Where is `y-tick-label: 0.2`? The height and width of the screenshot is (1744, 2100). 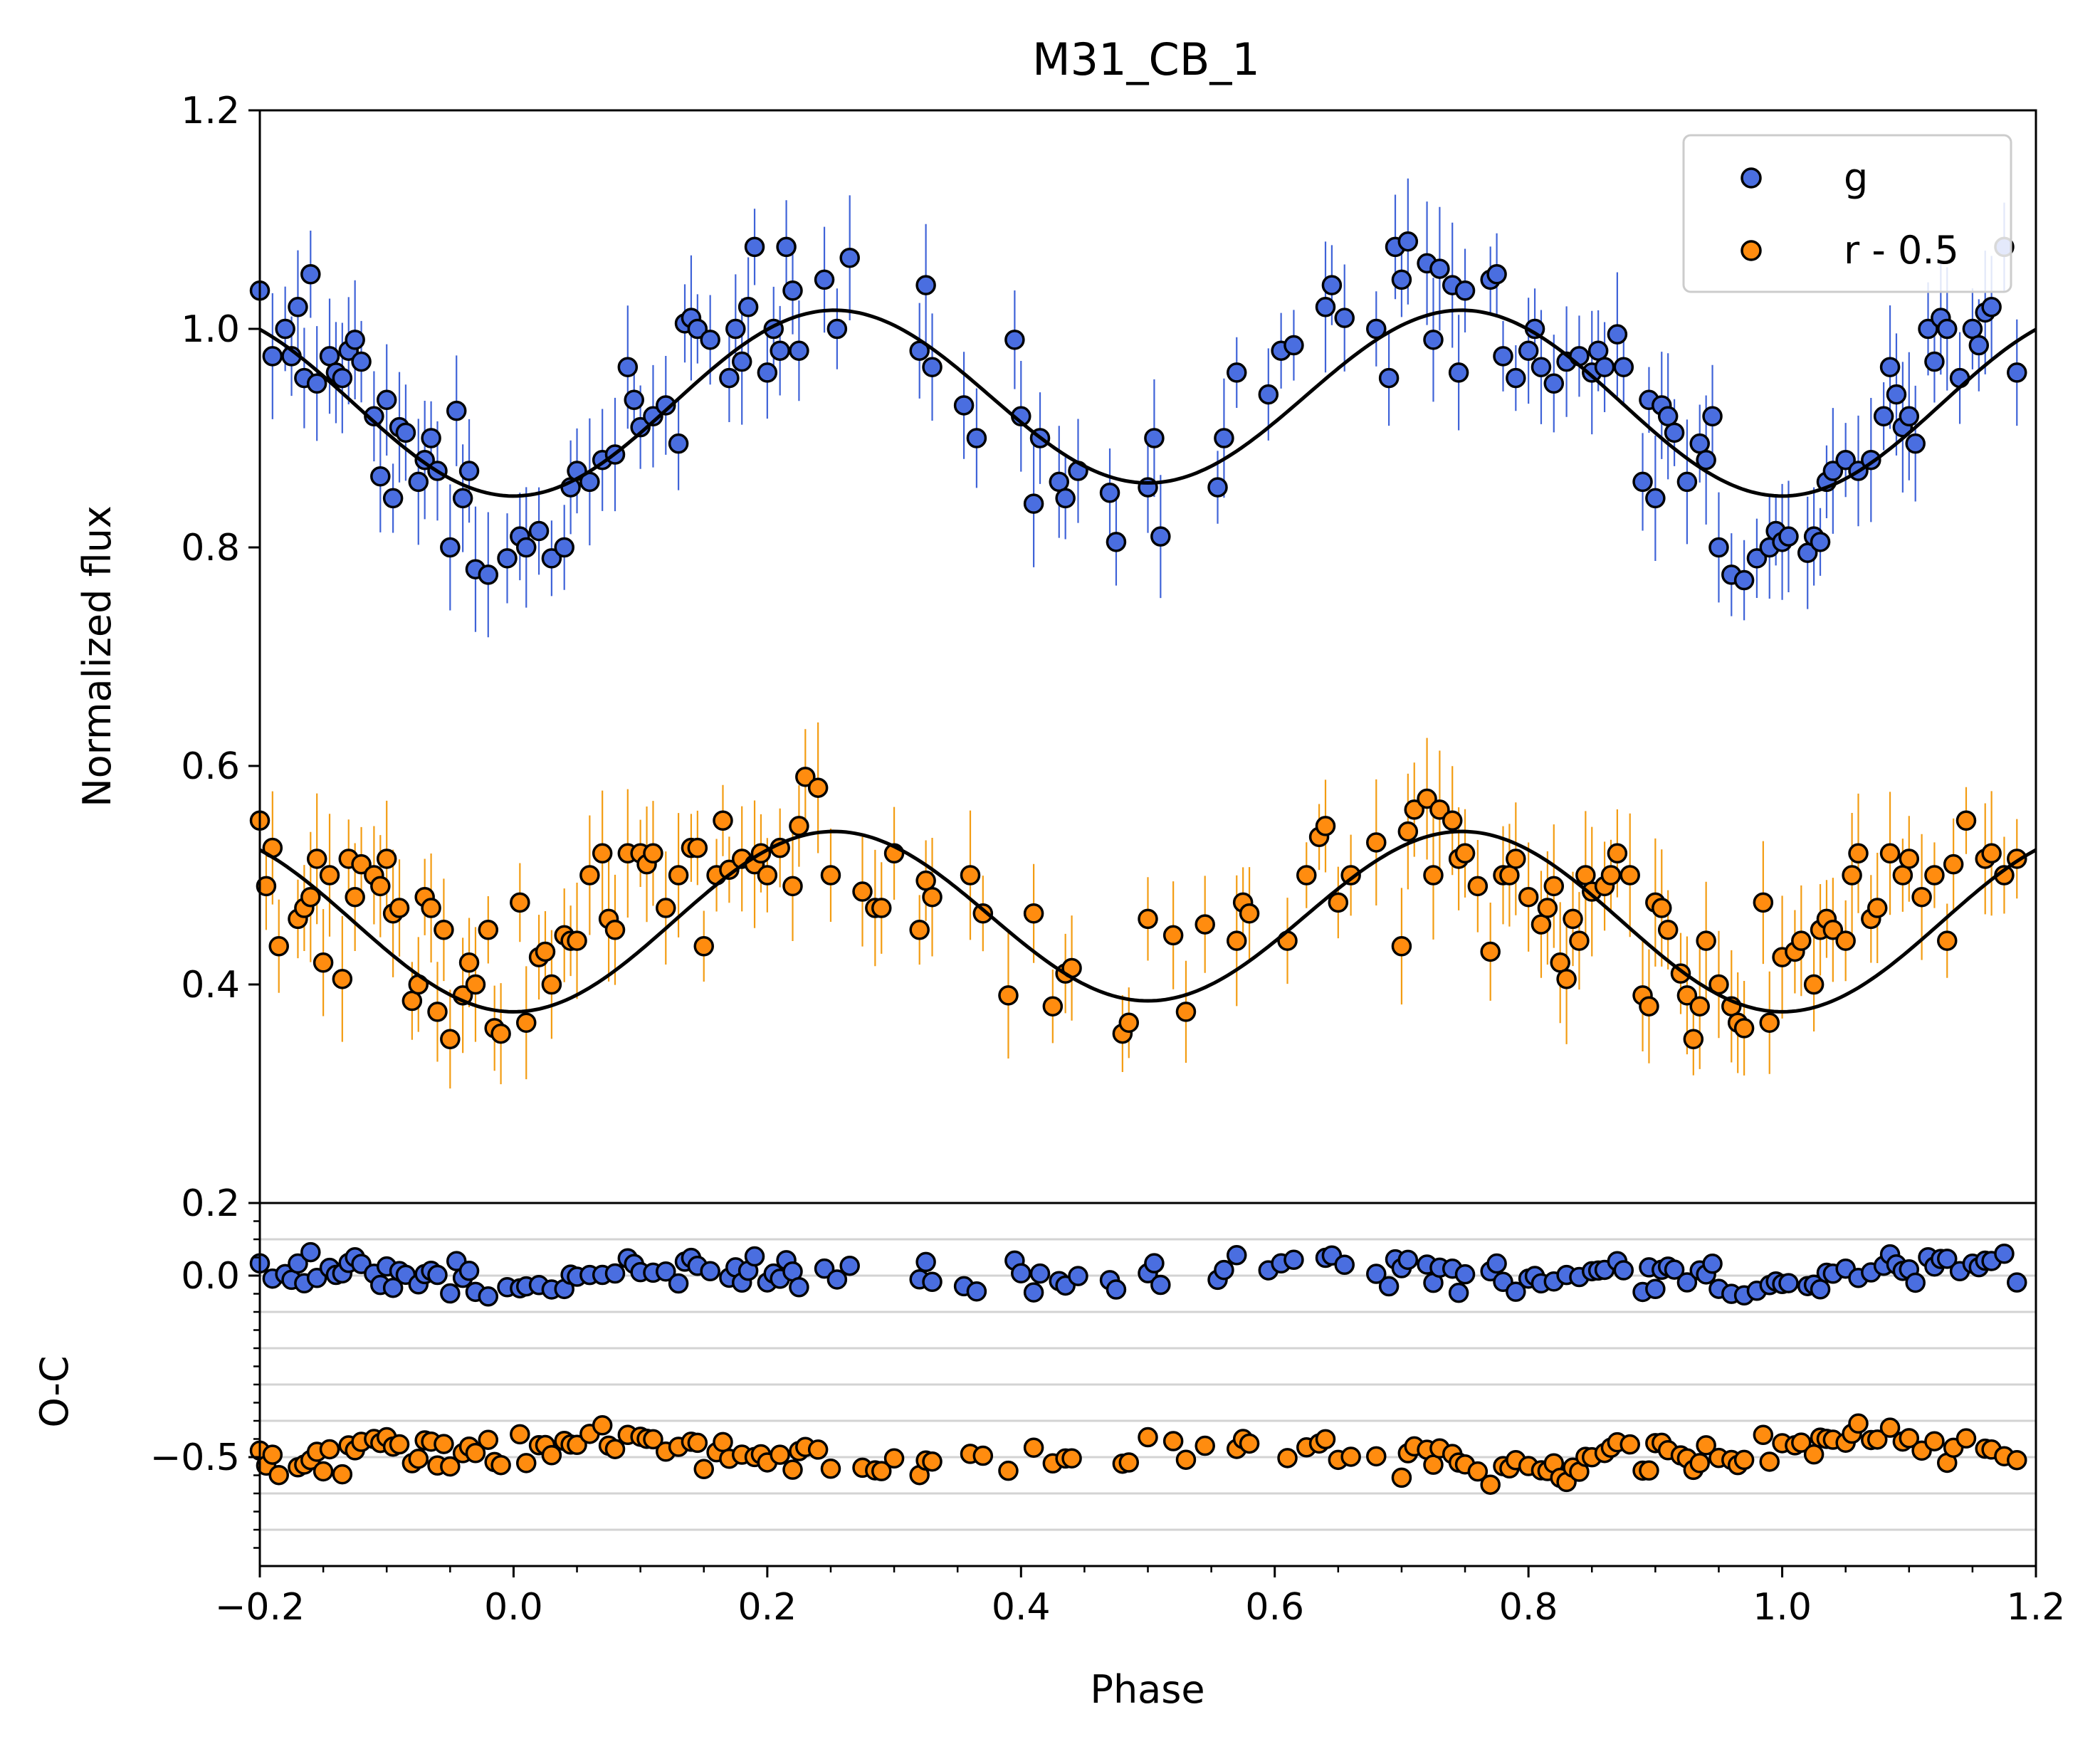 y-tick-label: 0.2 is located at coordinates (210, 1203).